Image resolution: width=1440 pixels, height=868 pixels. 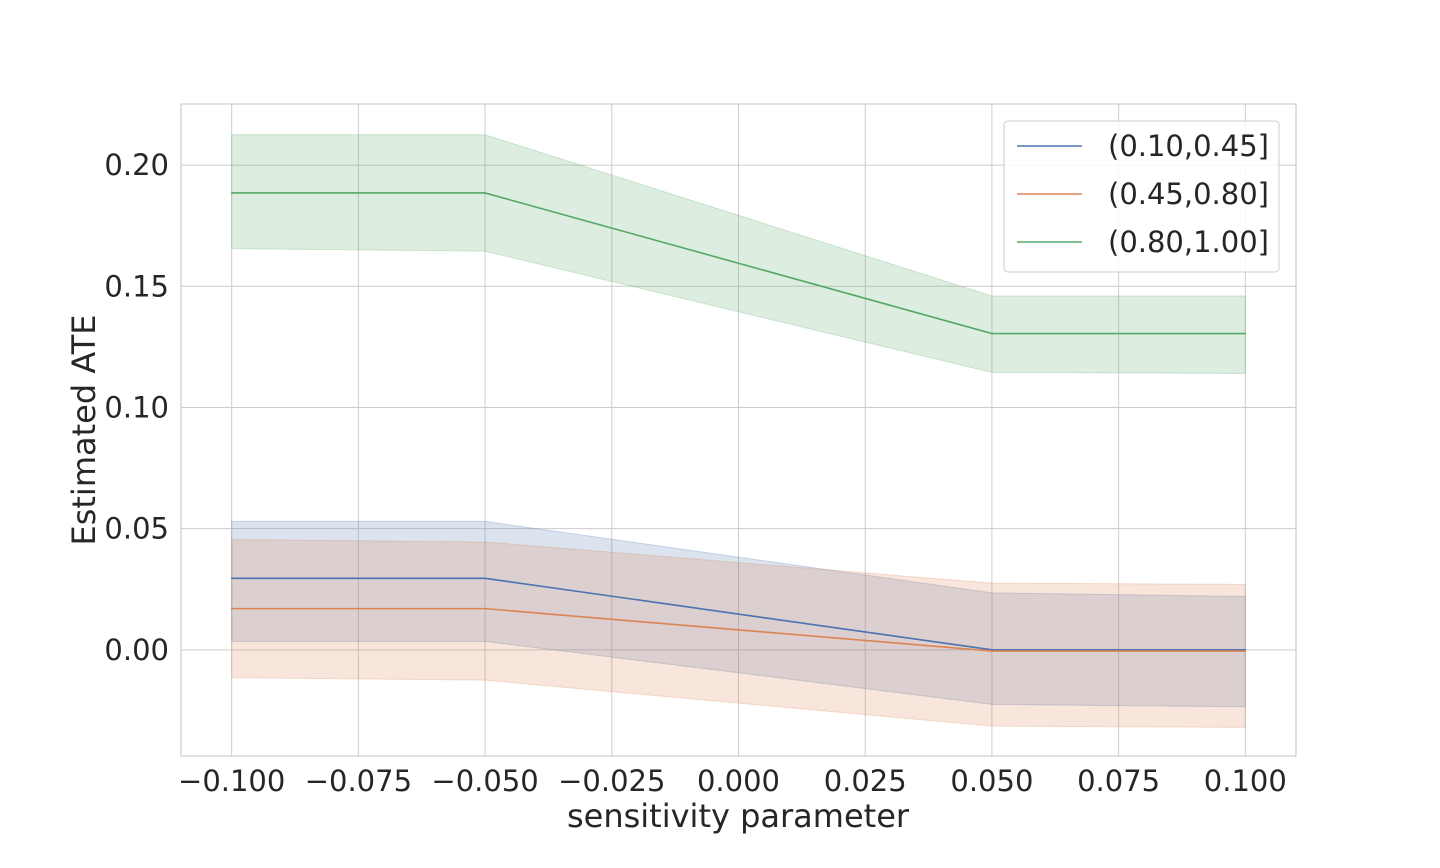 I want to click on y-tick-label: 0.10, so click(x=136, y=407).